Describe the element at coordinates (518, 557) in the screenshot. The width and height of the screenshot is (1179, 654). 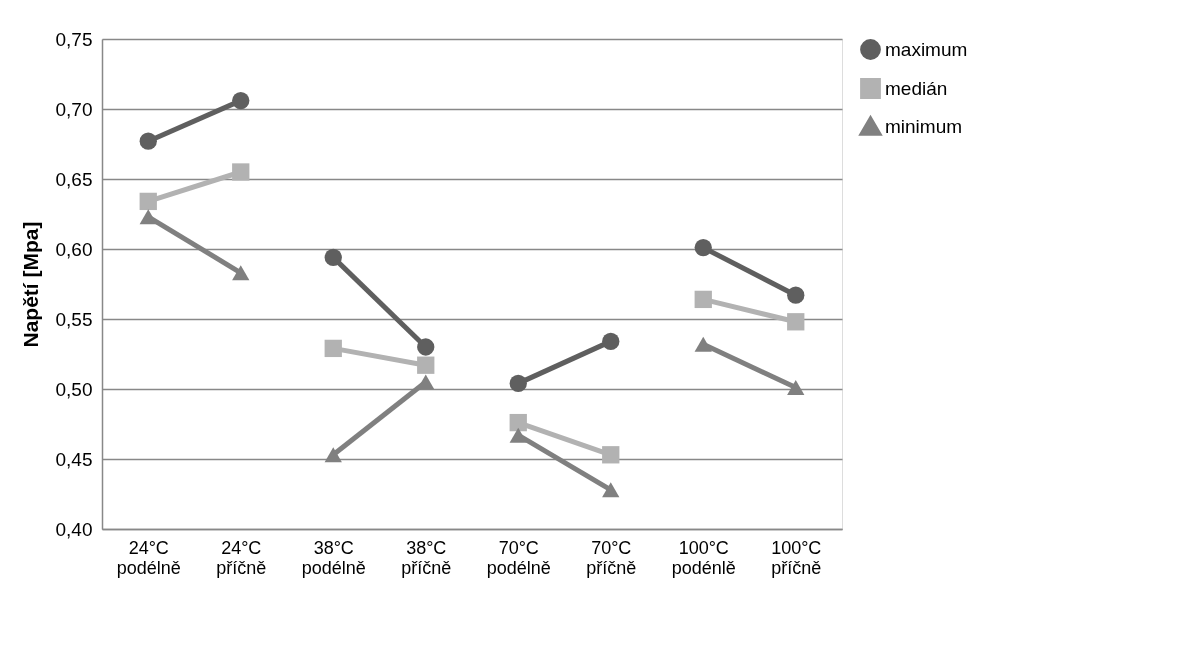
I see `x-tick-label: 70°C podélně` at that location.